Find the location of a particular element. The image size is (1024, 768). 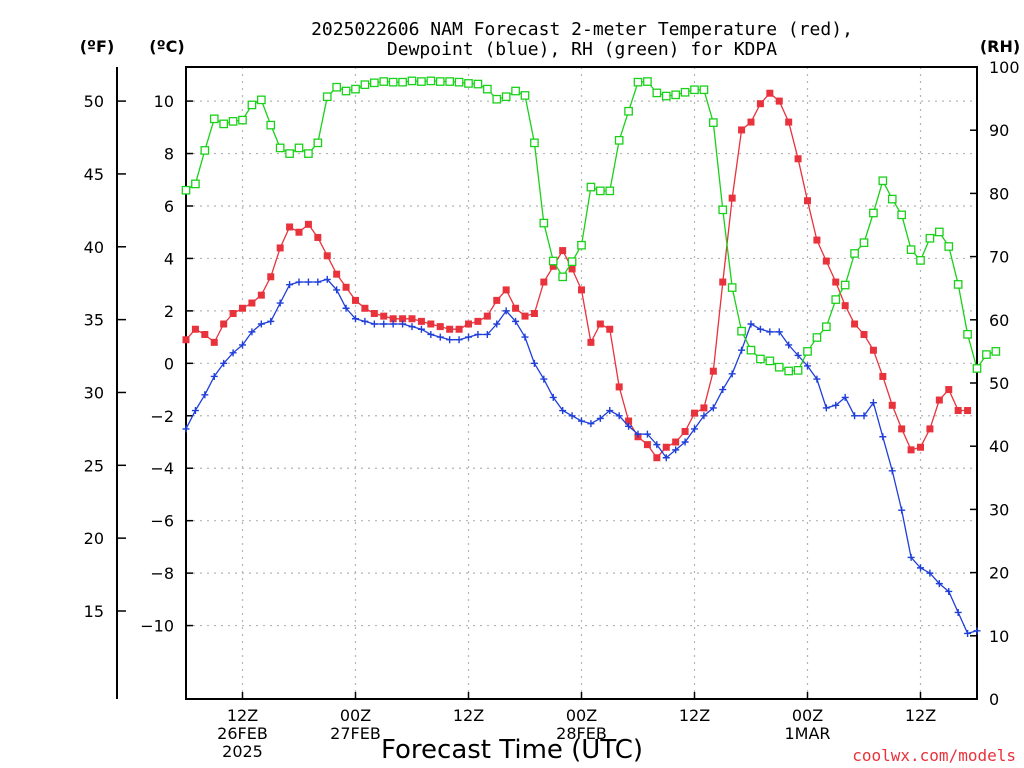

x-tick-label: 2025 is located at coordinates (242, 751).